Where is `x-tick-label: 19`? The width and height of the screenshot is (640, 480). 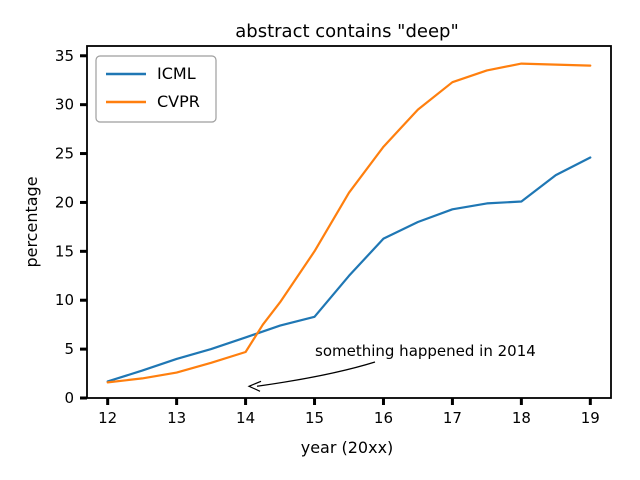
x-tick-label: 19 is located at coordinates (590, 418).